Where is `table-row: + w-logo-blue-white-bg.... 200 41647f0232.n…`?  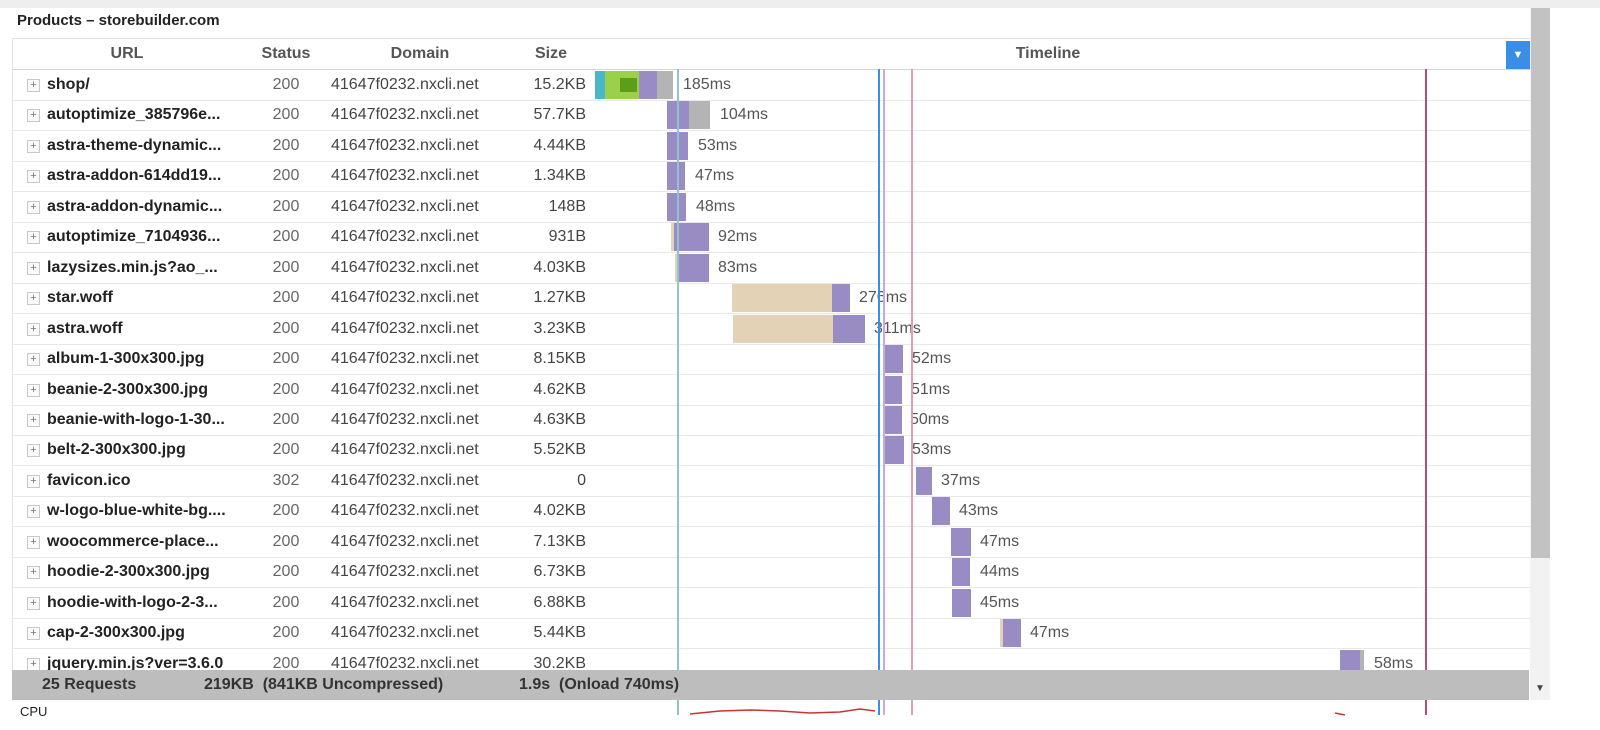
table-row: + w-logo-blue-white-bg.... 200 41647f0232.n… is located at coordinates (771, 512).